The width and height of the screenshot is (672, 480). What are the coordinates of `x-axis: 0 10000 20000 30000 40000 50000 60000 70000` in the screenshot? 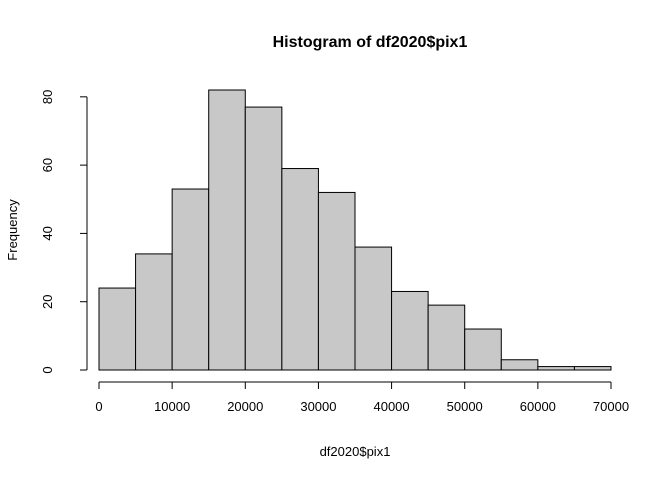 It's located at (362, 397).